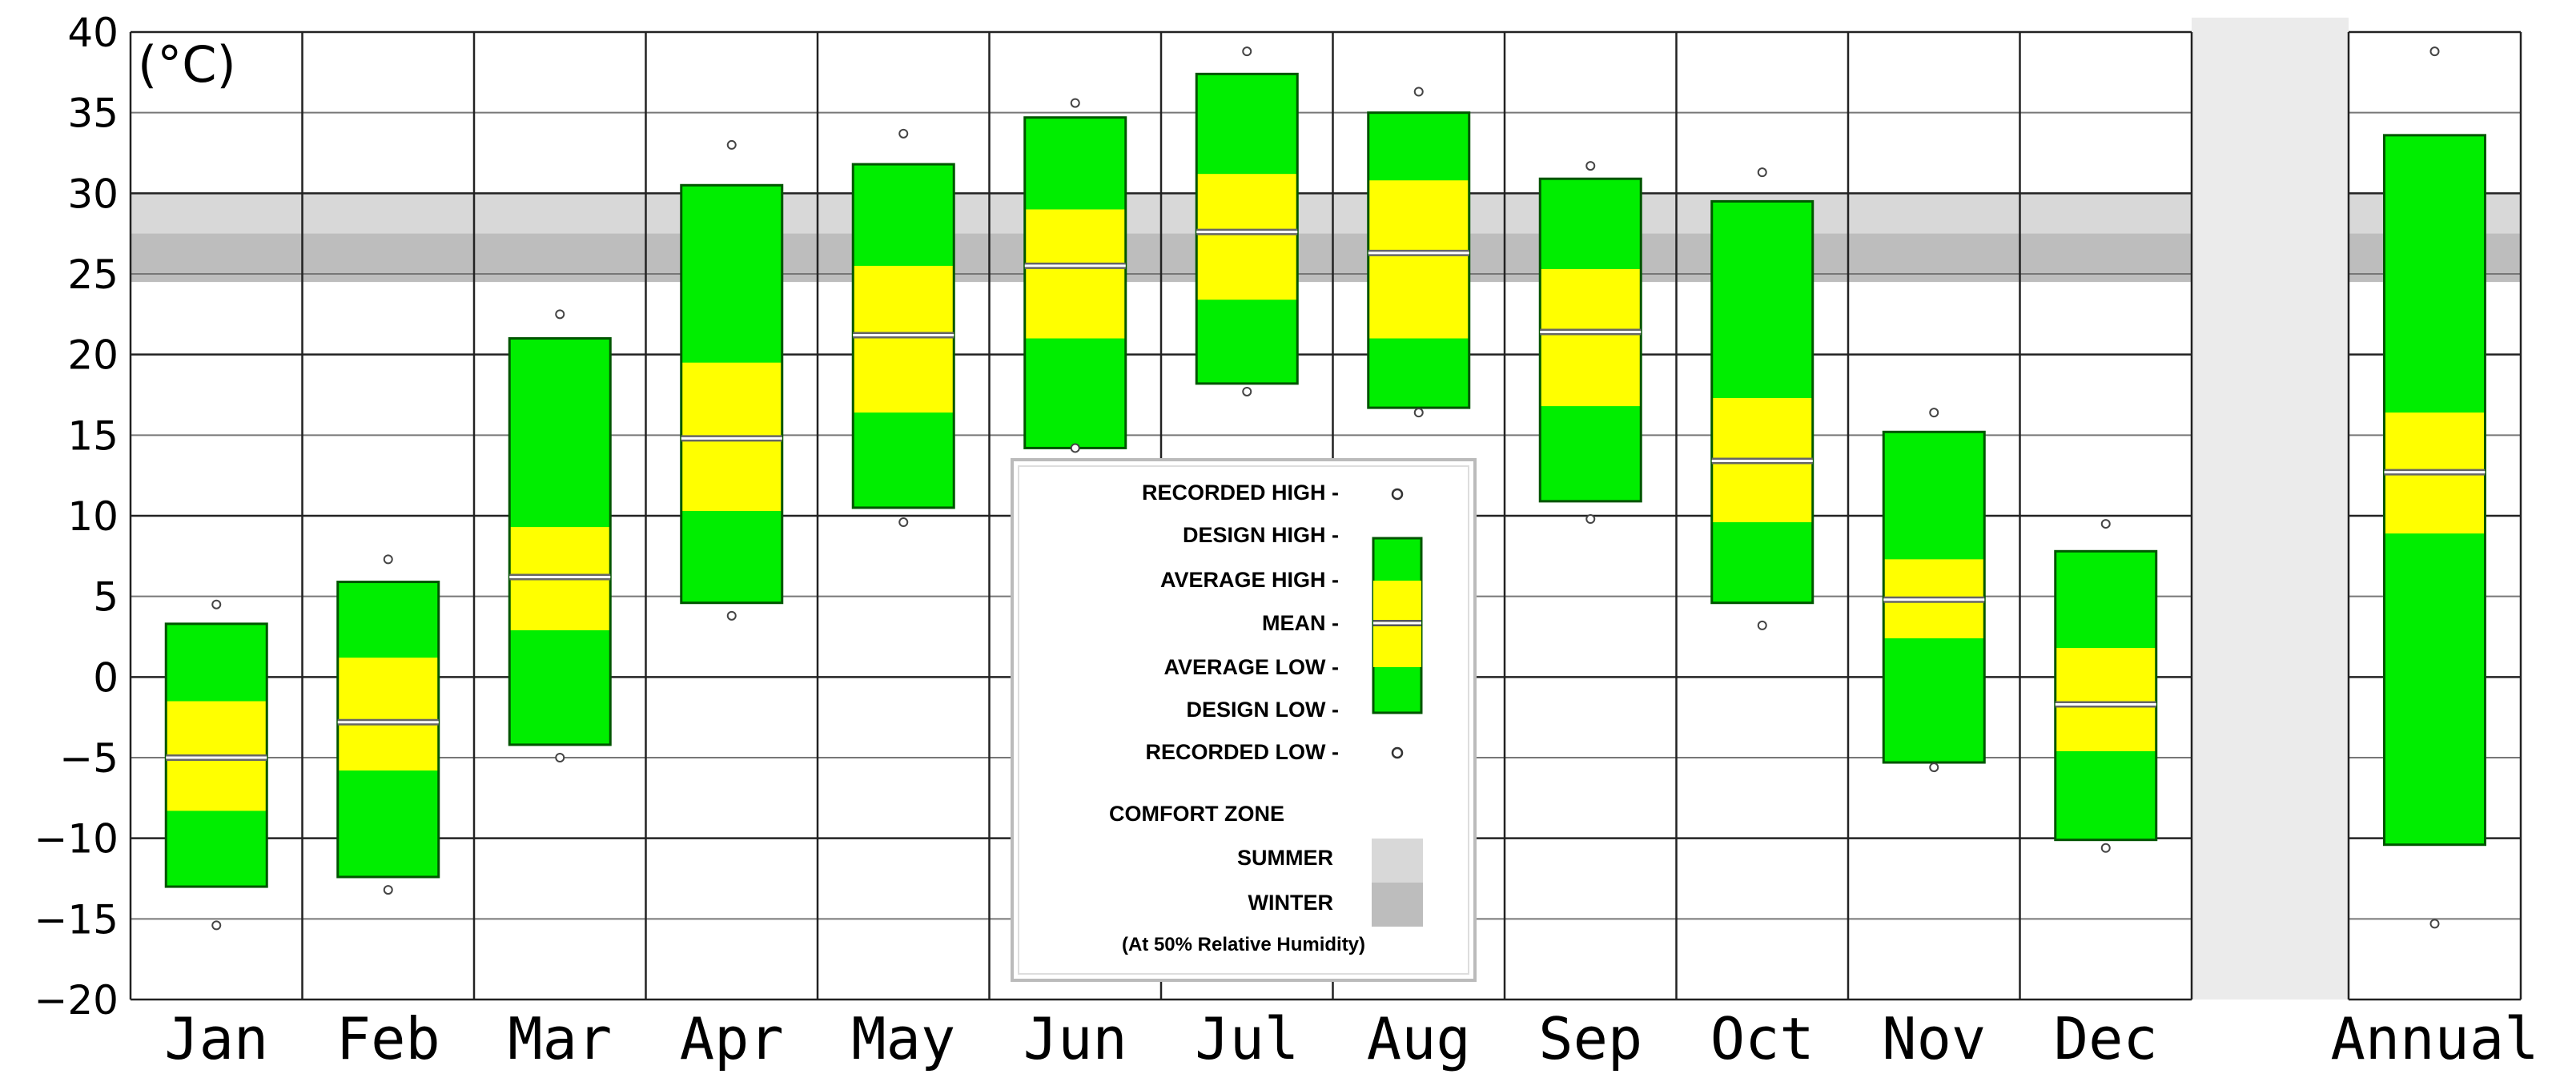  I want to click on legend-note: (At 50% Relative Humidity), so click(1243, 944).